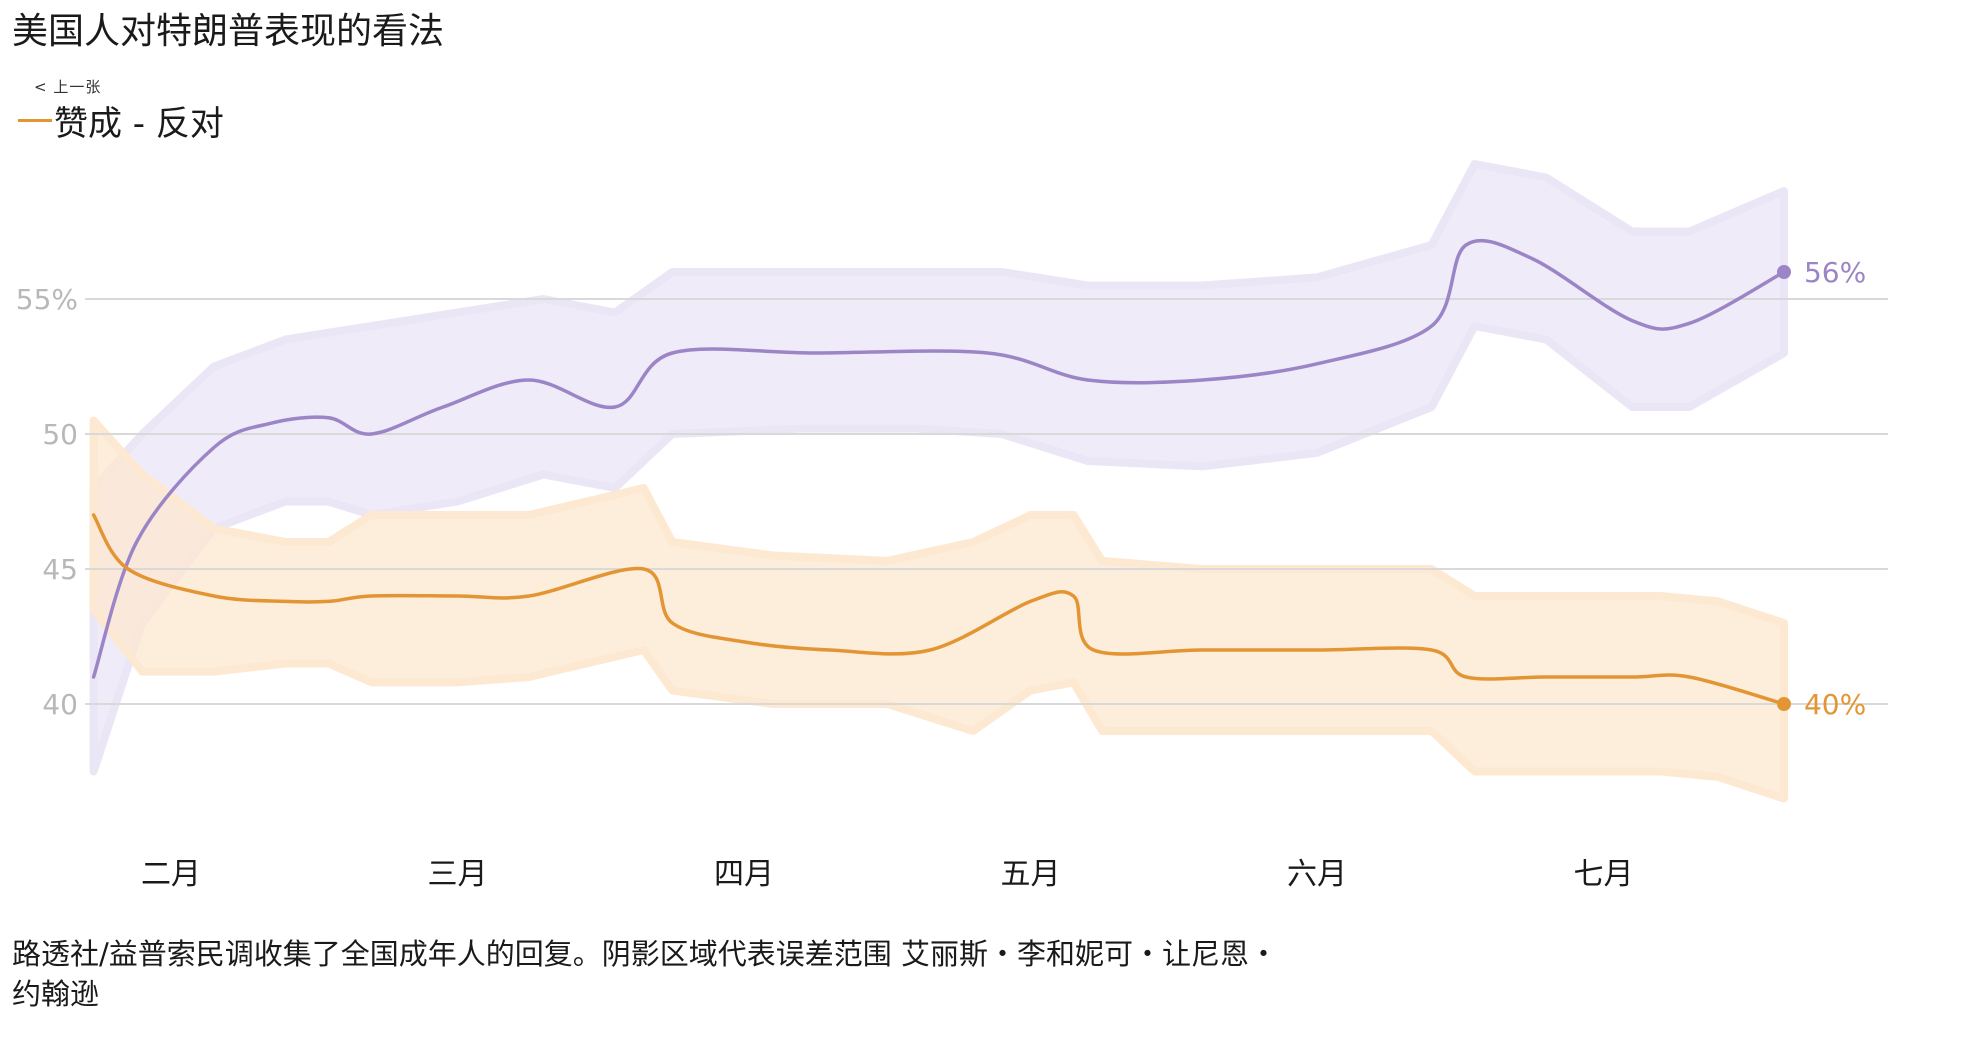 The image size is (1971, 1038). I want to click on approve-end-label: 40%, so click(1835, 704).